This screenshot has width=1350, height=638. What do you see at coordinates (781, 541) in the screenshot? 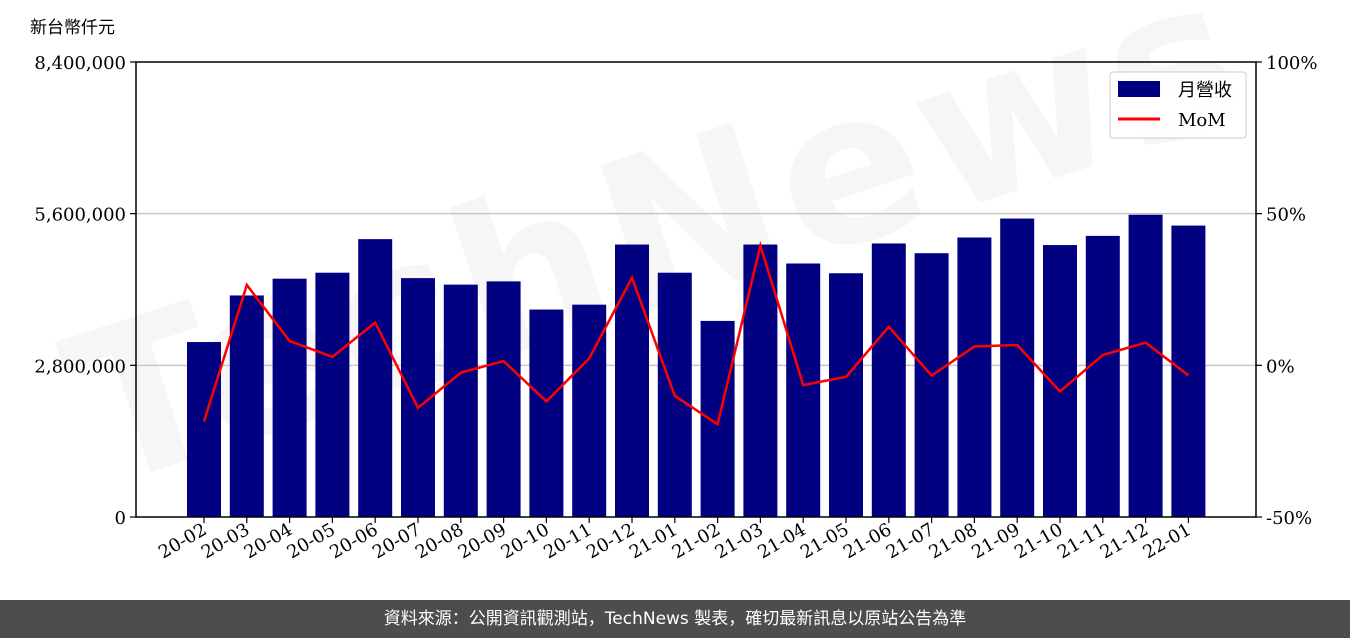
I see `x-tick-label: 21-04` at bounding box center [781, 541].